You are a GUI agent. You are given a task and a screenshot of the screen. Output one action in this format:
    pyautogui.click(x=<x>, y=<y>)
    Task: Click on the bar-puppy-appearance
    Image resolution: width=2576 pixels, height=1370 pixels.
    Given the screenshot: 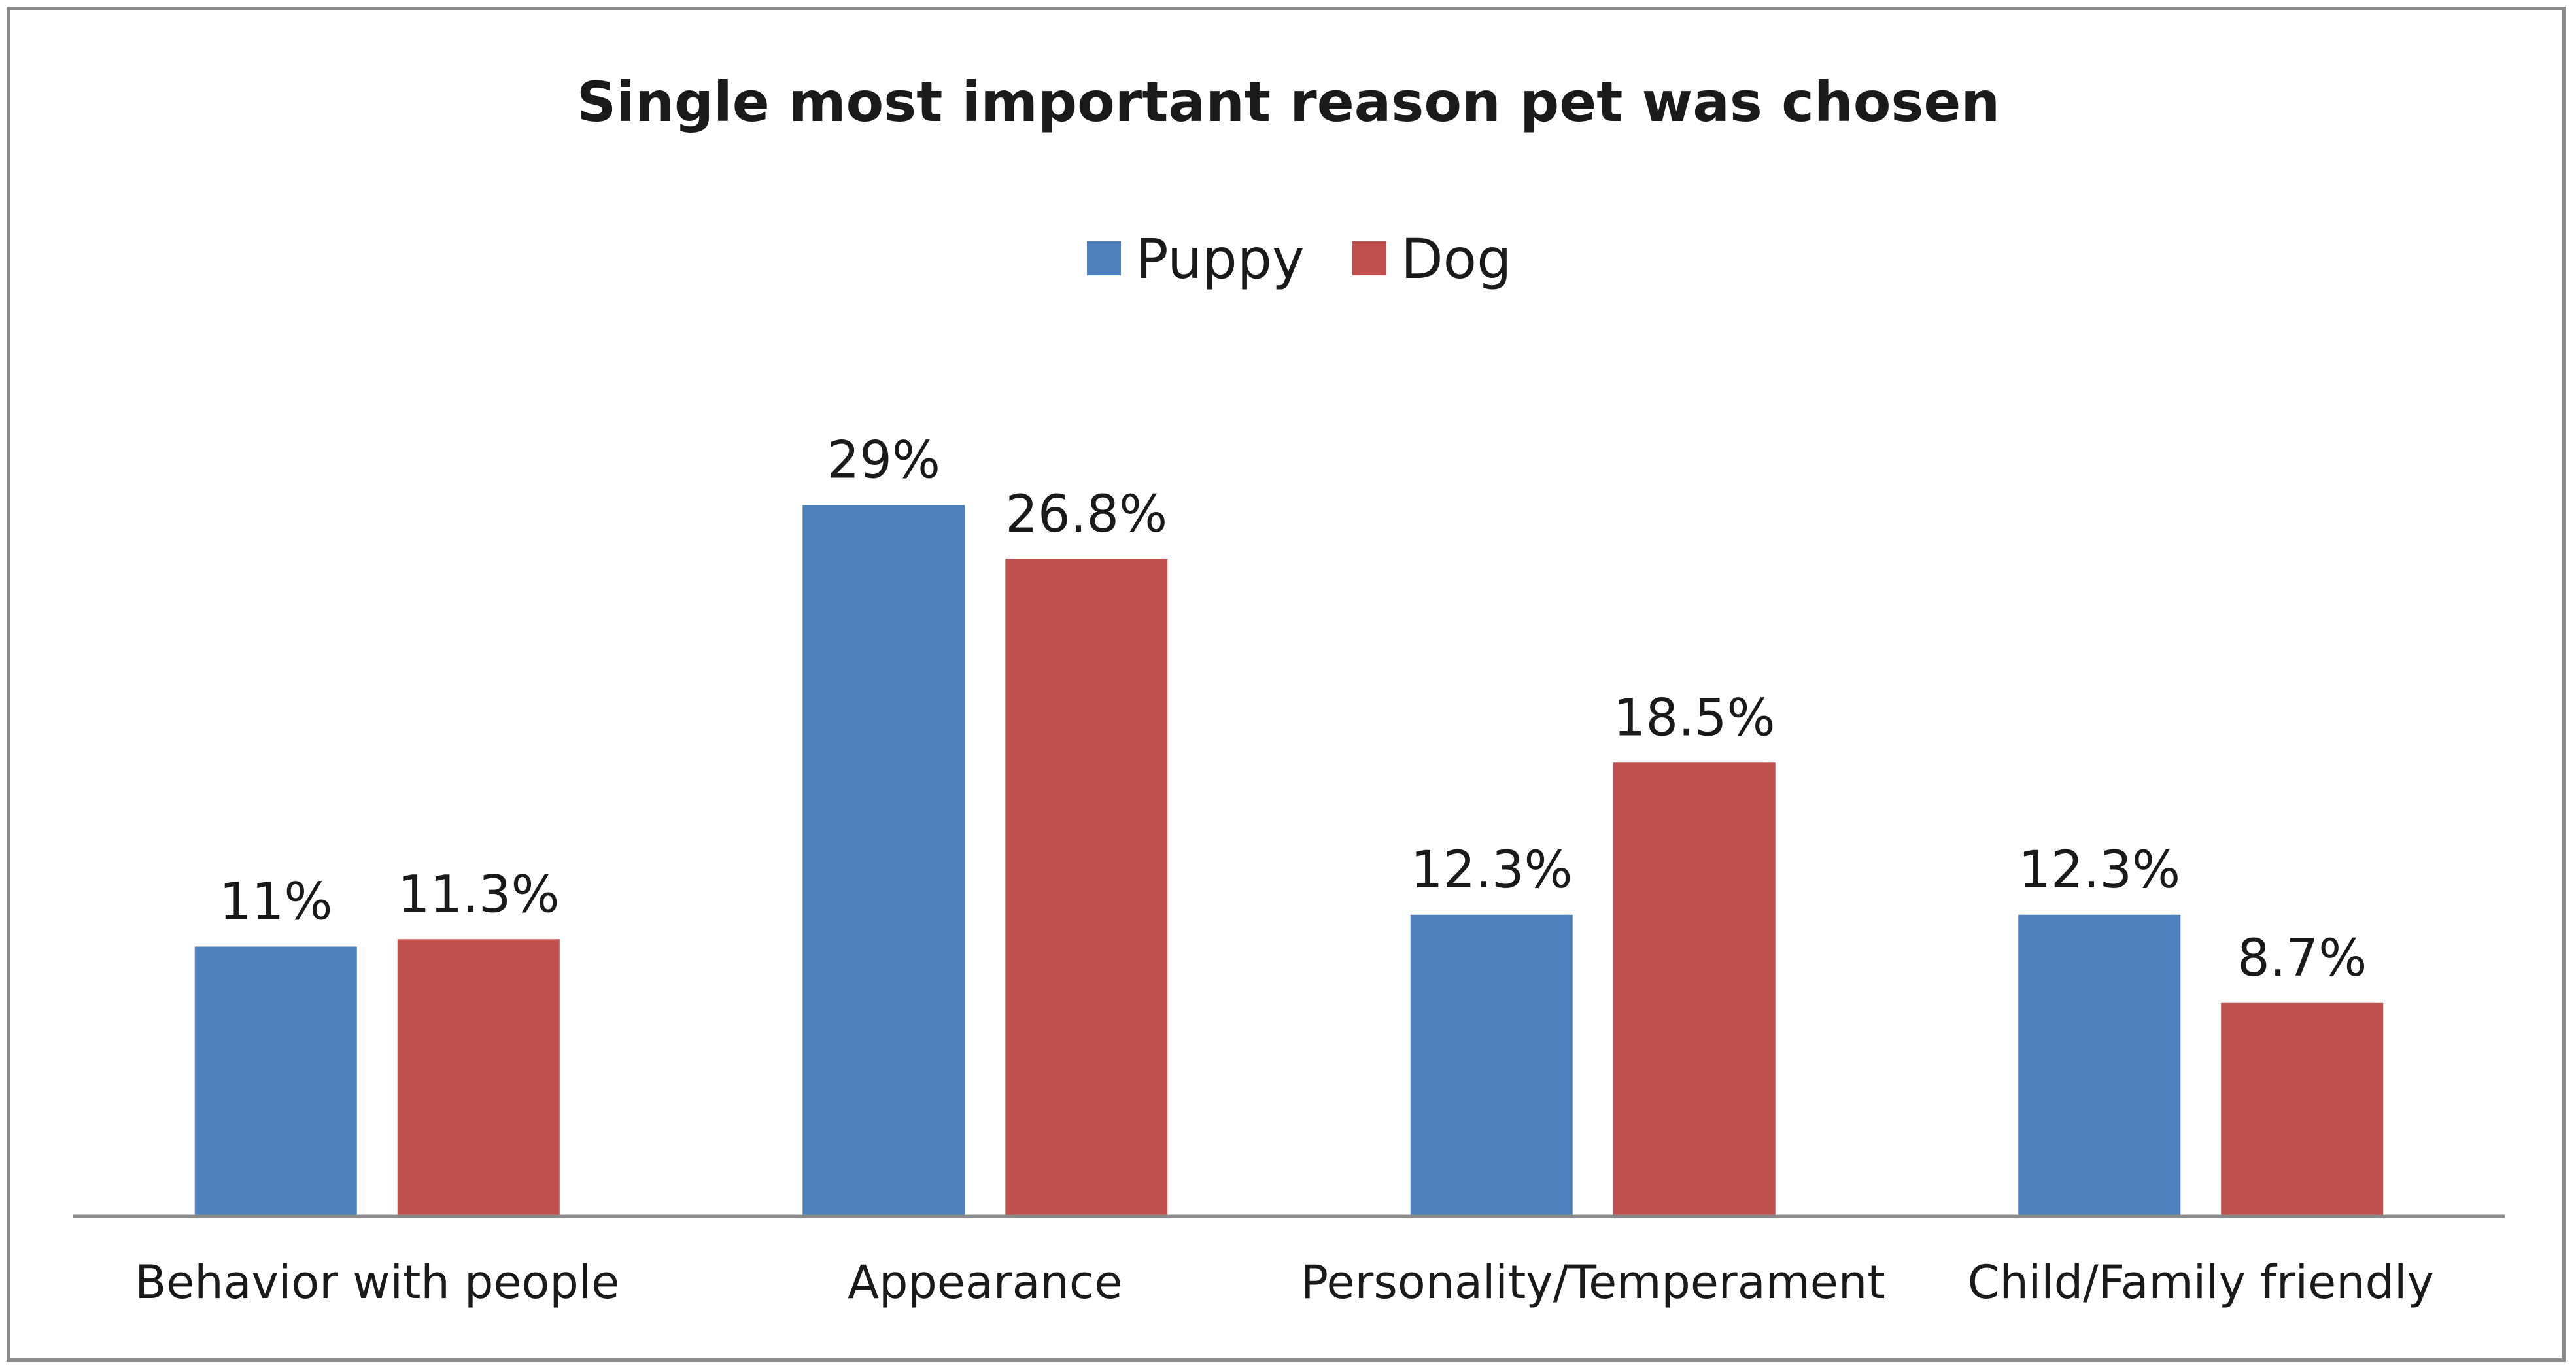 What is the action you would take?
    pyautogui.click(x=884, y=860)
    